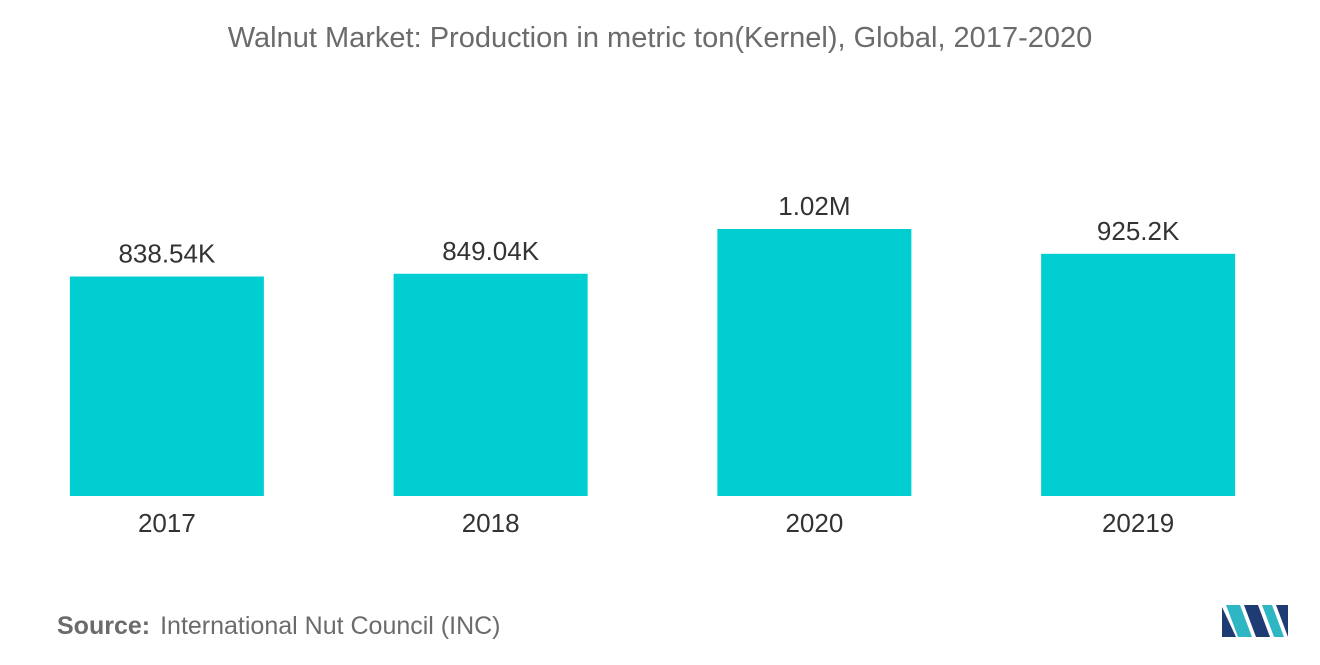 This screenshot has width=1320, height=665. What do you see at coordinates (167, 523) in the screenshot?
I see `x-tick-label-2017: 2017` at bounding box center [167, 523].